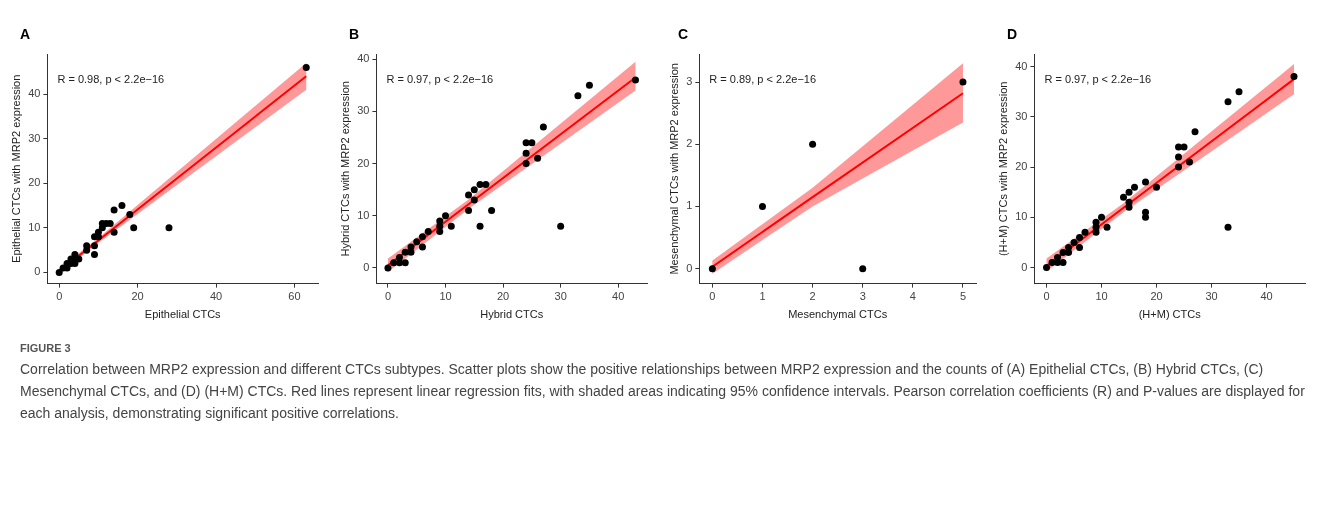  I want to click on x-tick-label: 20, so click(1156, 296).